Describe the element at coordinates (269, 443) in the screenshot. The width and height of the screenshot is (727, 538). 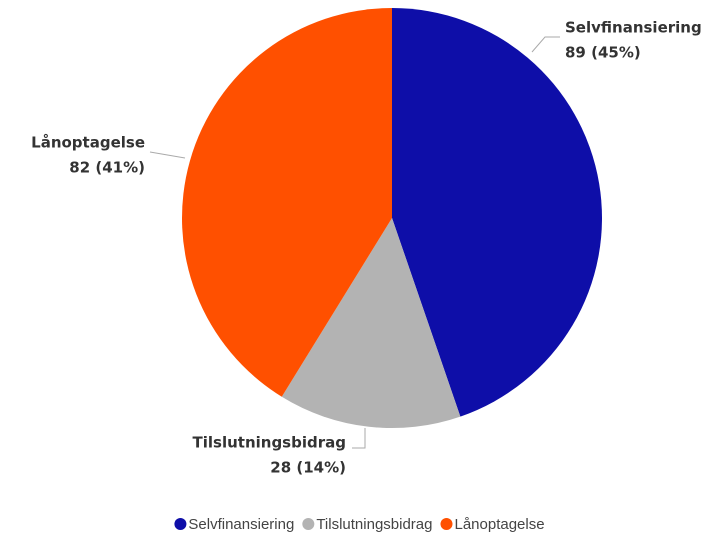
I see `slice-label: Tilslutningsbidrag` at that location.